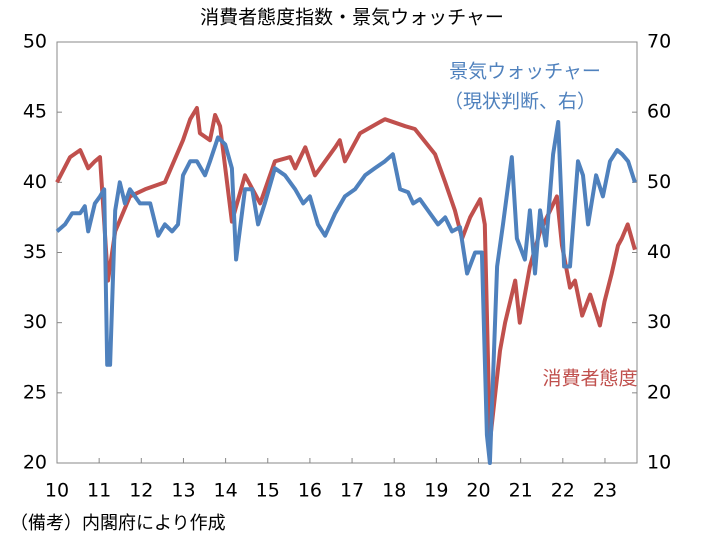 Image resolution: width=704 pixels, height=546 pixels. What do you see at coordinates (35, 42) in the screenshot?
I see `y-tick-label: 50` at bounding box center [35, 42].